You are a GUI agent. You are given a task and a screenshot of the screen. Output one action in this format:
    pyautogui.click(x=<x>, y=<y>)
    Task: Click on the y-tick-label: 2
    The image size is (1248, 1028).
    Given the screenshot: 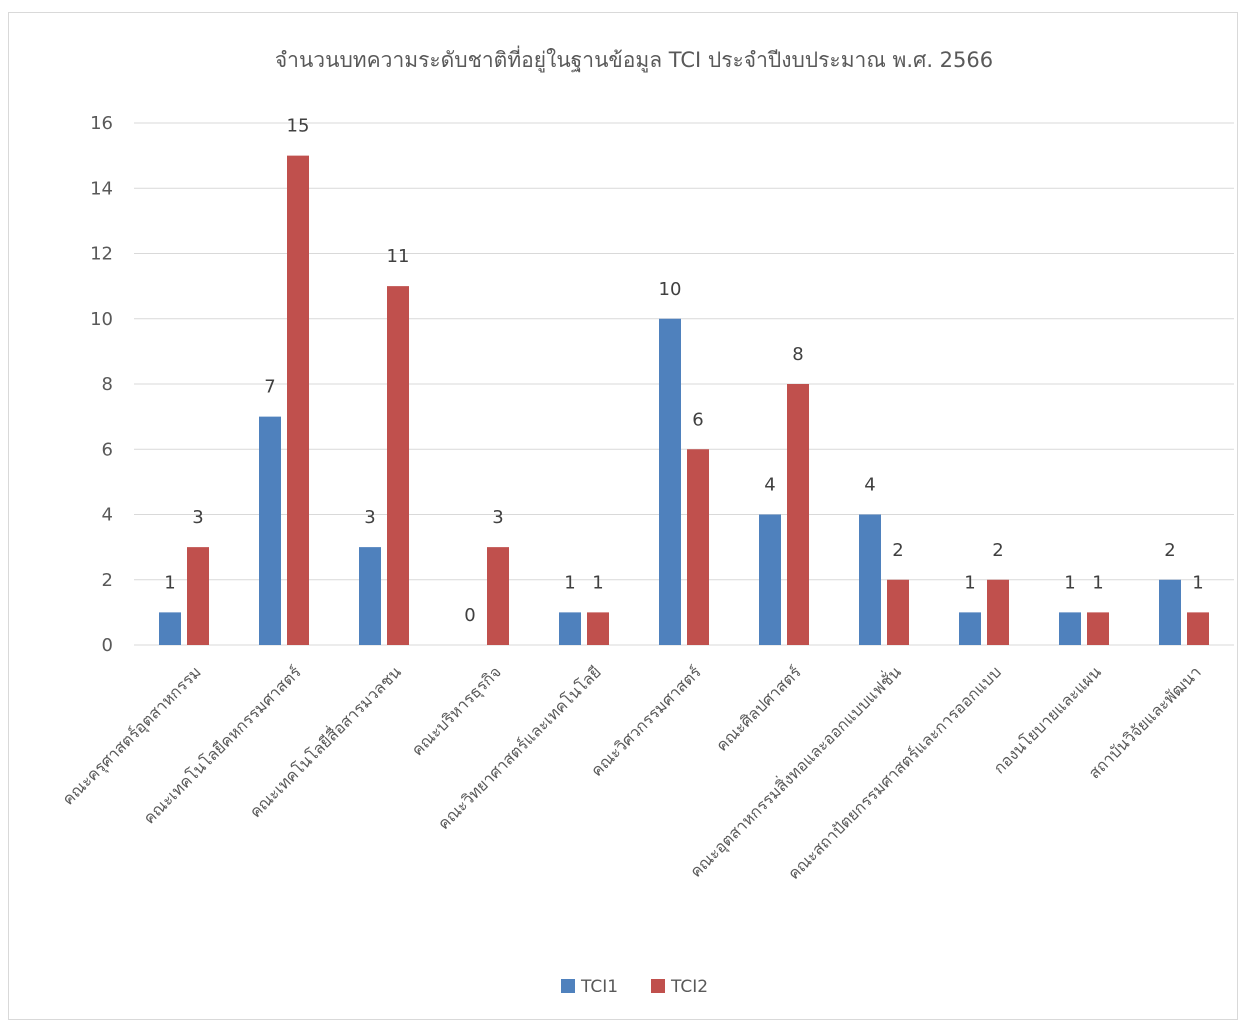 What is the action you would take?
    pyautogui.click(x=107, y=580)
    